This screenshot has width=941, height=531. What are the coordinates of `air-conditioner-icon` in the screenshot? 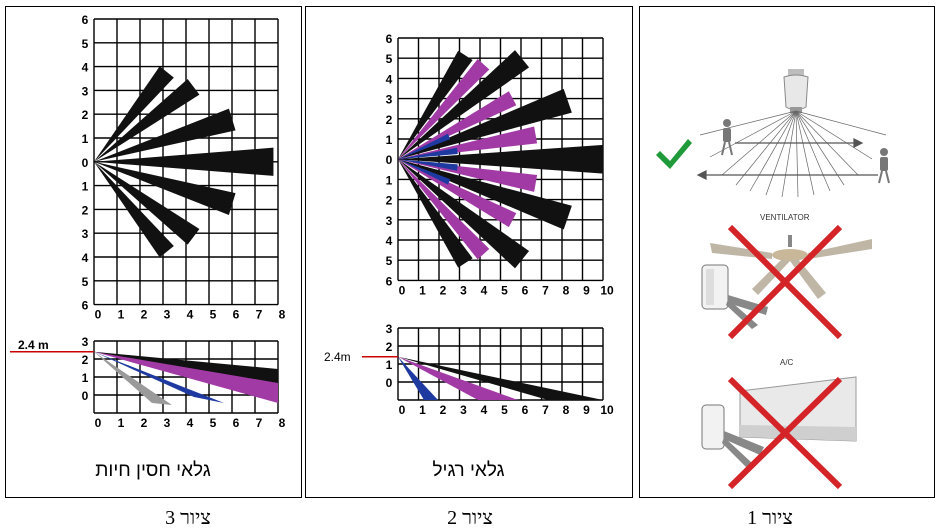 It's located at (734, 296).